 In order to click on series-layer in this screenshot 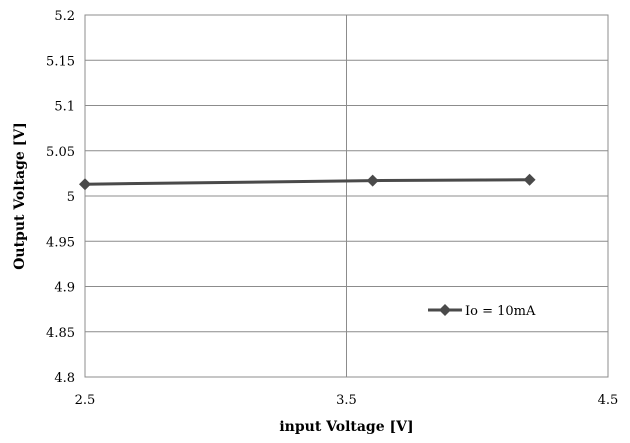, I will do `click(307, 182)`.